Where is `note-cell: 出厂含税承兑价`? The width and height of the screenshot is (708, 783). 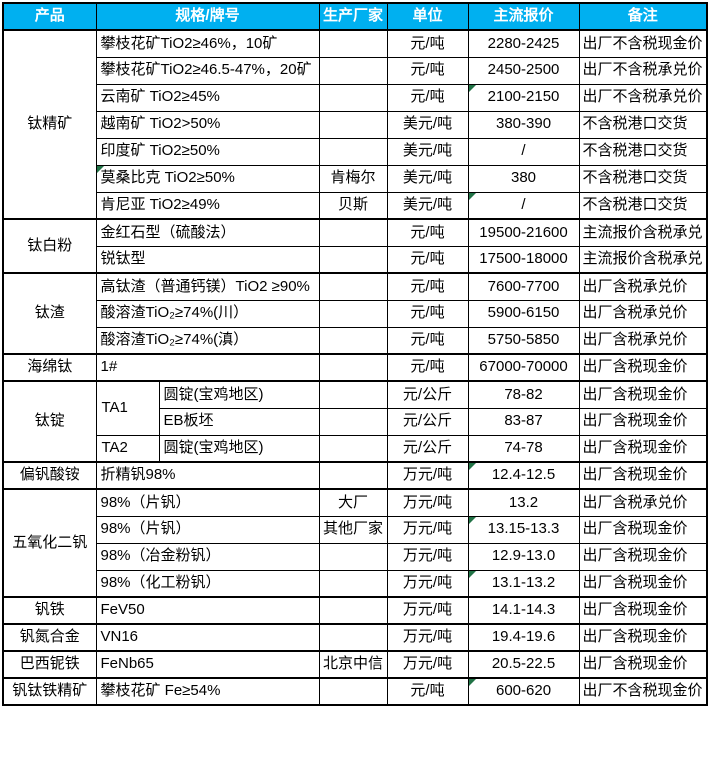 note-cell: 出厂含税承兑价 is located at coordinates (643, 502).